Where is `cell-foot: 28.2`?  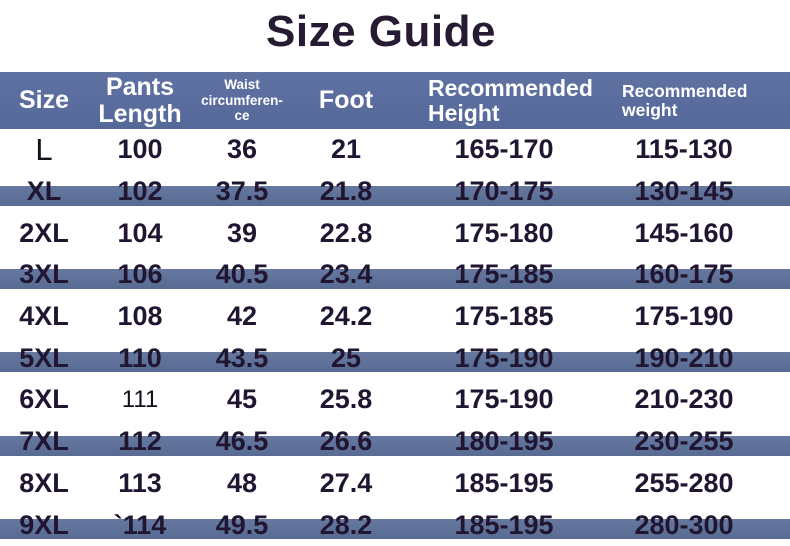
cell-foot: 28.2 is located at coordinates (346, 524).